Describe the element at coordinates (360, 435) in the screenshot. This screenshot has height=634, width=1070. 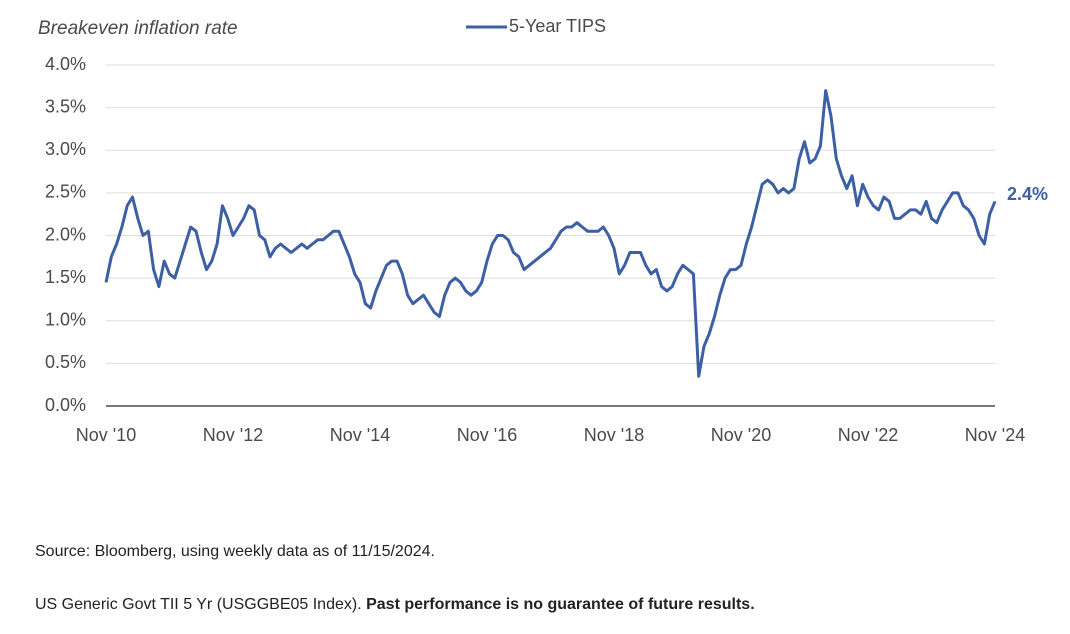
I see `x-tick-label: Nov '14` at that location.